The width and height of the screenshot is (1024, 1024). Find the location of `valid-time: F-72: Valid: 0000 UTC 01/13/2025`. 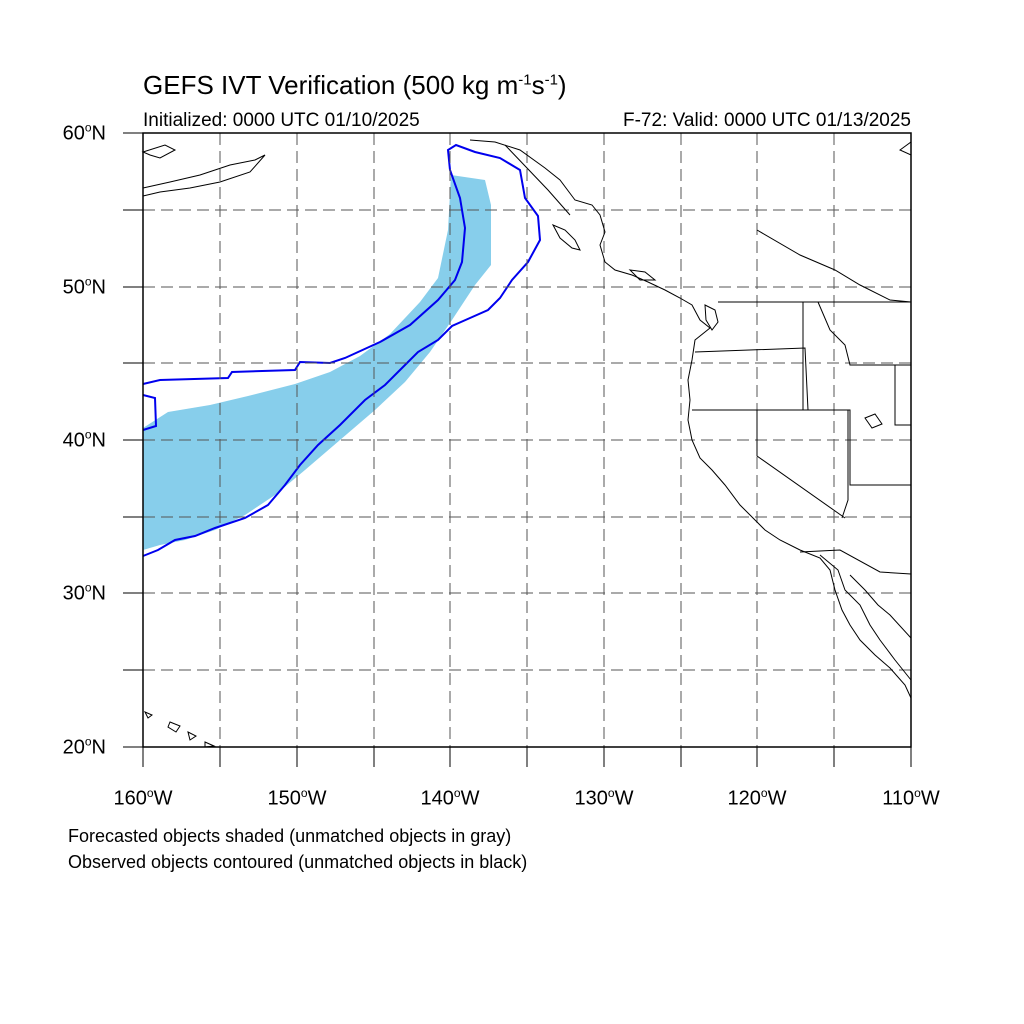

valid-time: F-72: Valid: 0000 UTC 01/13/2025 is located at coordinates (767, 120).